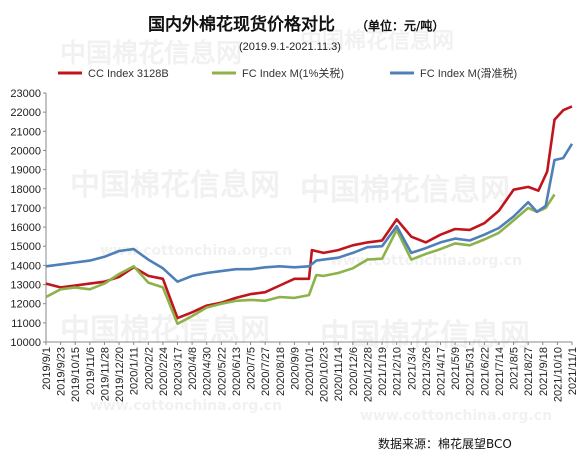  I want to click on y-tick-label: 12000, so click(25, 305).